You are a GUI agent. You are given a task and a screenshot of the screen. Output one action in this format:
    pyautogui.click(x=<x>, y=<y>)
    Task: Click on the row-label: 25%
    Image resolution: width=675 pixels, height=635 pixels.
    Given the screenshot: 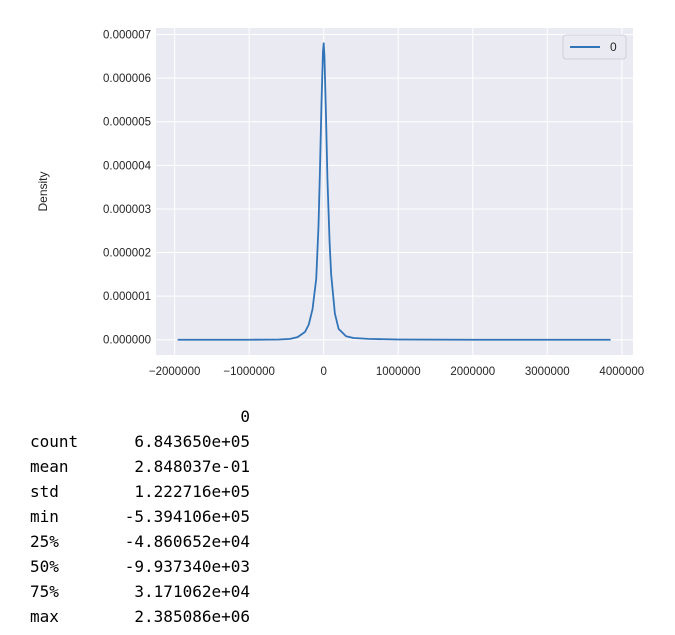 What is the action you would take?
    pyautogui.click(x=44, y=541)
    